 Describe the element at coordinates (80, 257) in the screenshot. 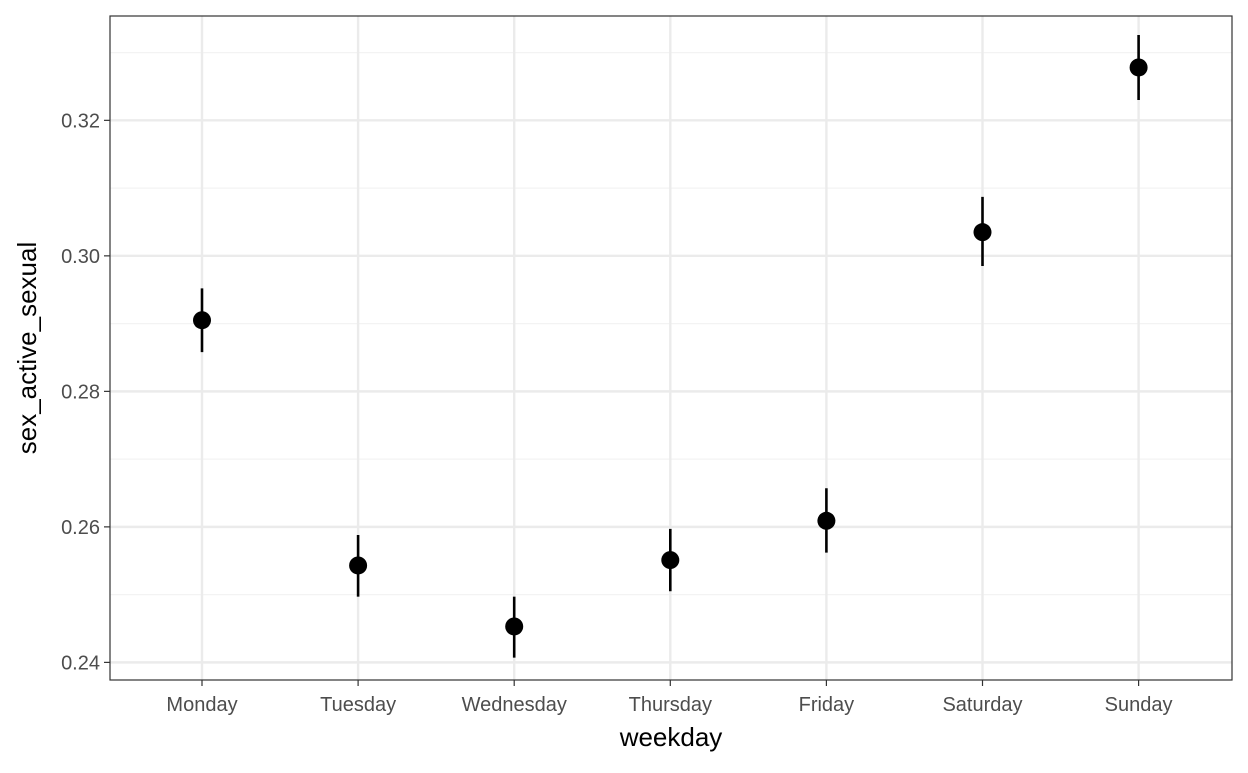

I see `y-tick-label: 0.30` at that location.